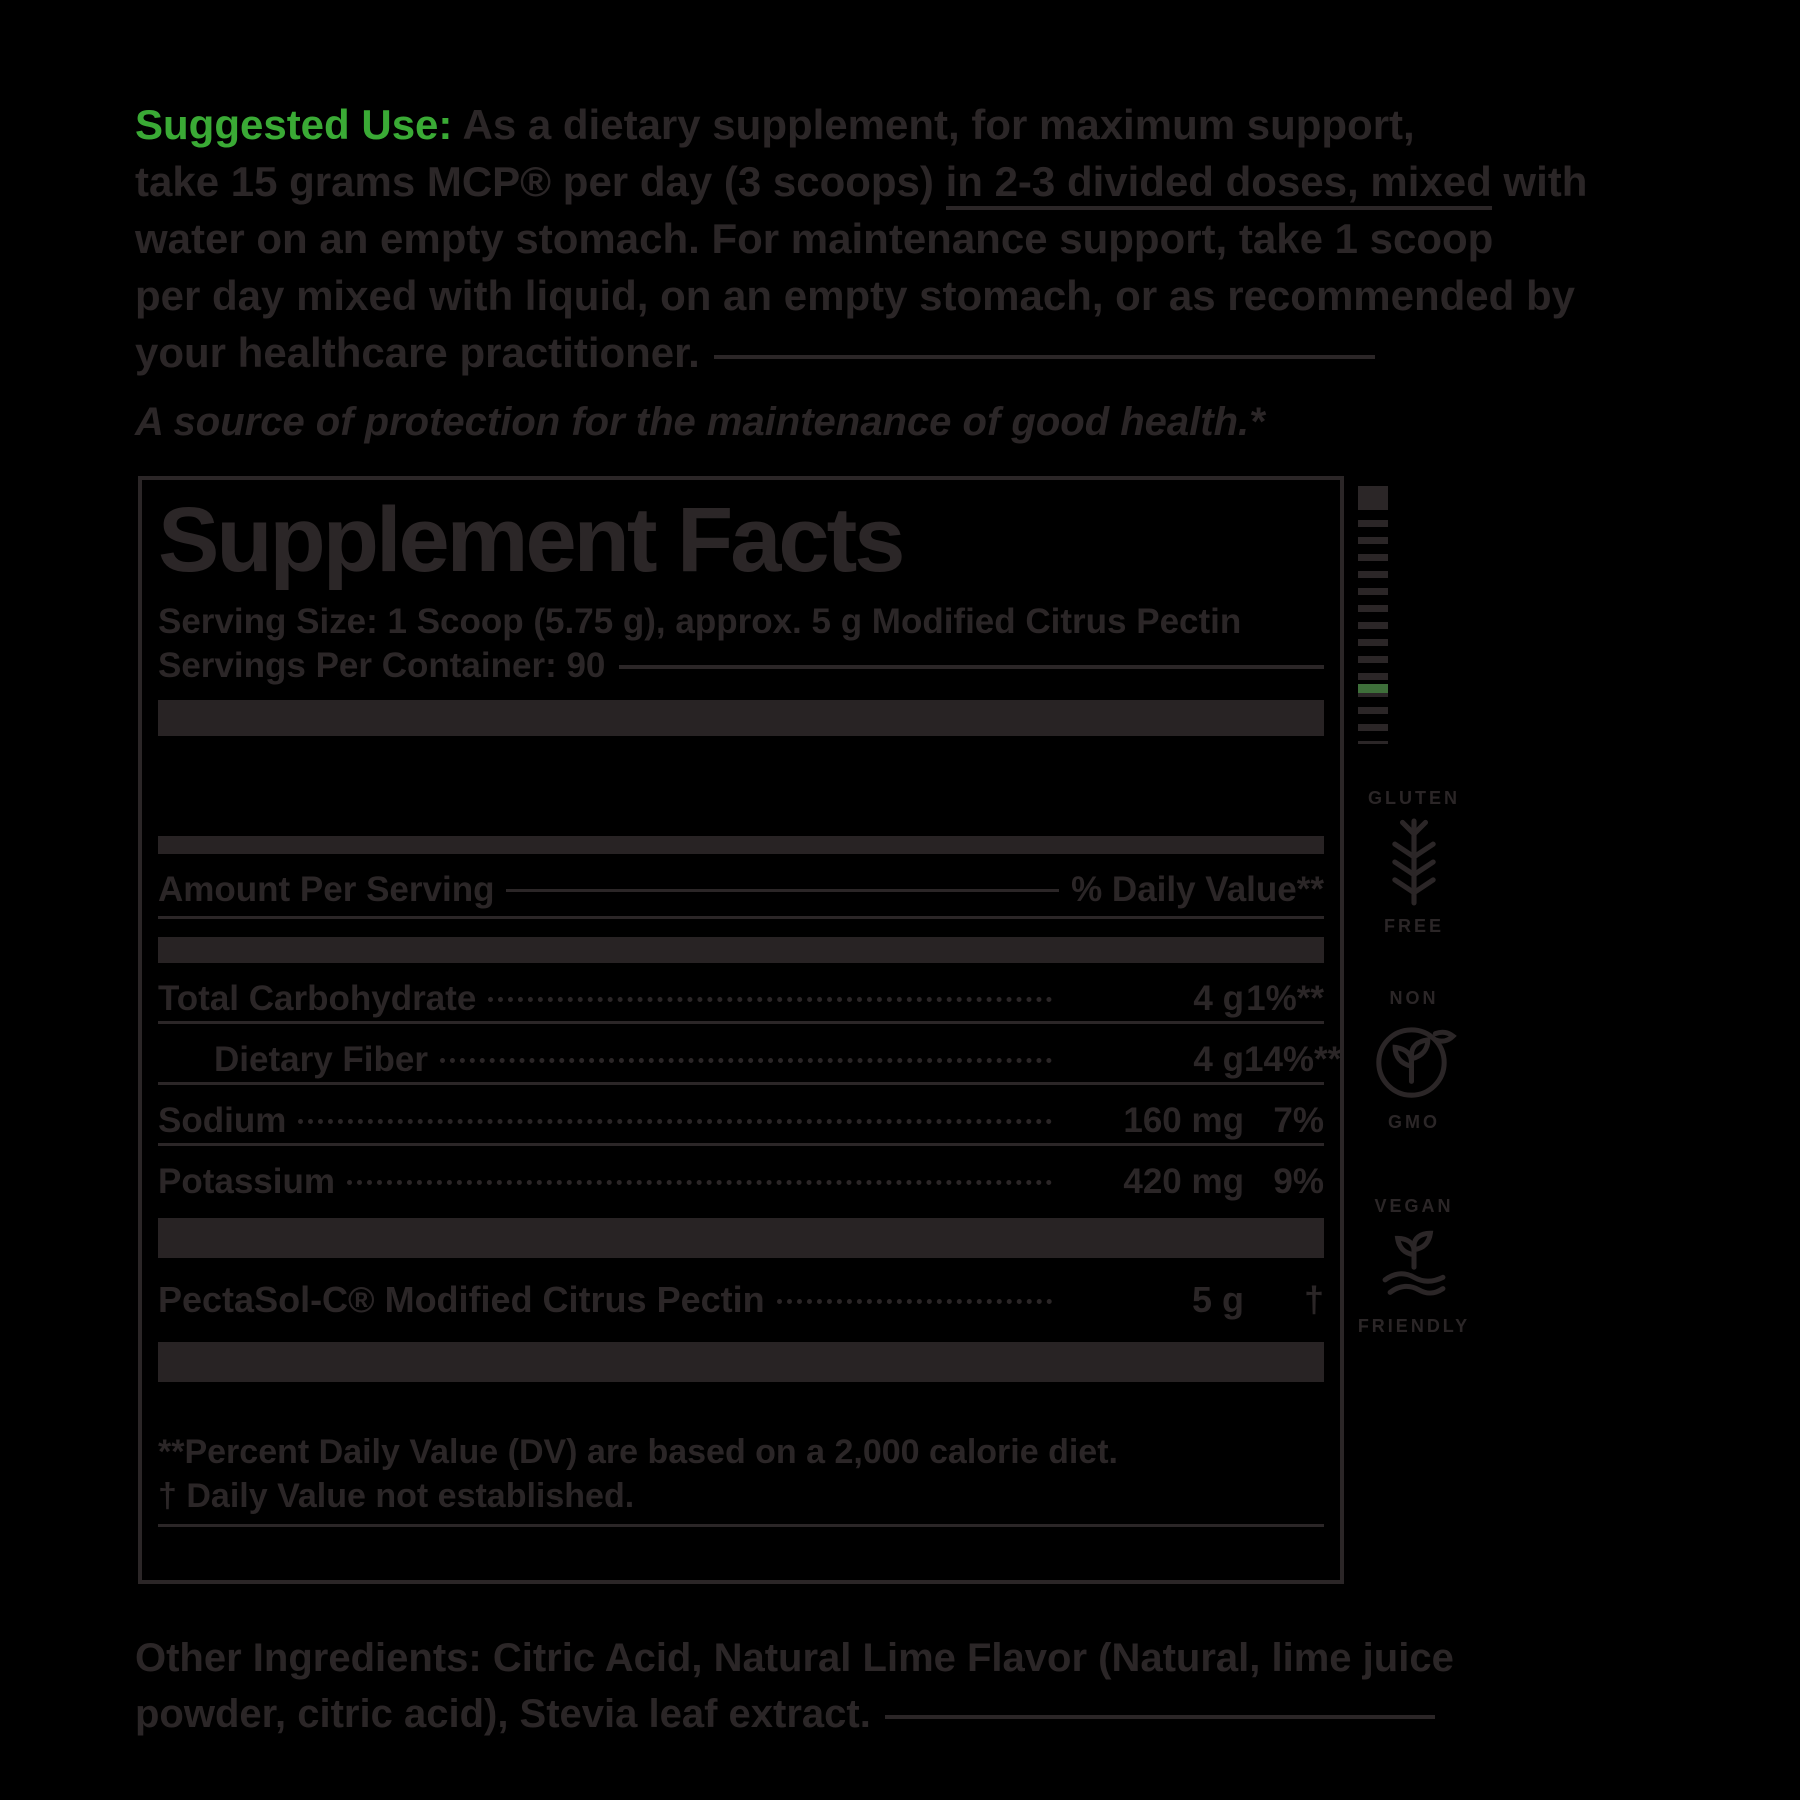 This screenshot has height=1800, width=1800. What do you see at coordinates (396, 1496) in the screenshot?
I see `footnote-dagger: † Daily Value not established.` at bounding box center [396, 1496].